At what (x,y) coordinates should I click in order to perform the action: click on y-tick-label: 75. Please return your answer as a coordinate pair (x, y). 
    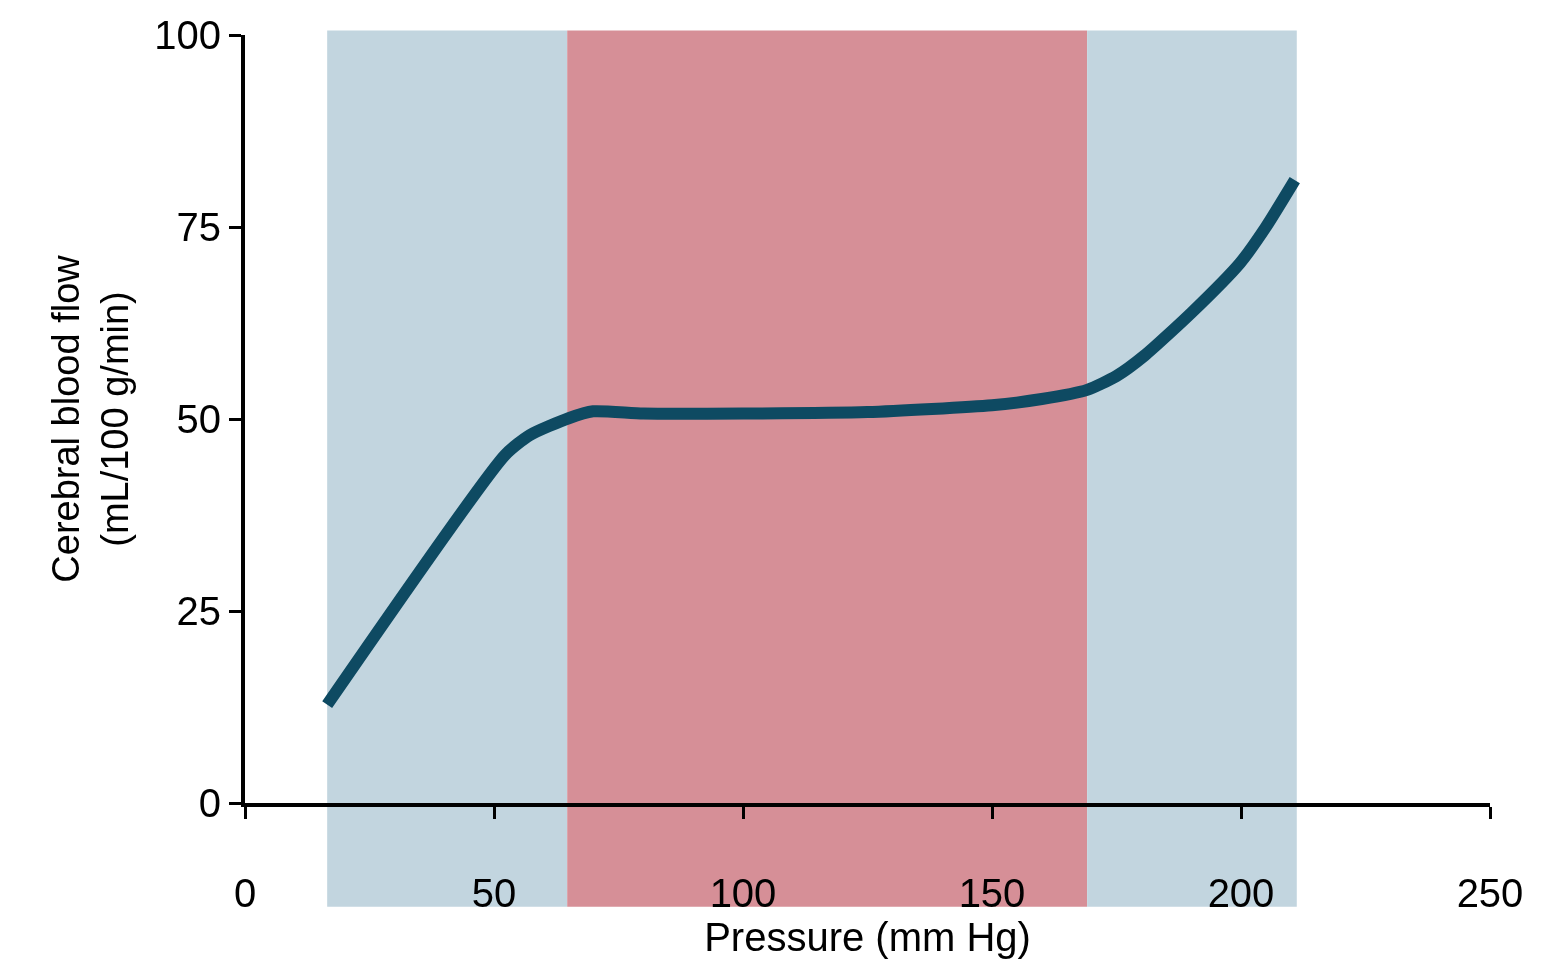
    Looking at the image, I should click on (198, 227).